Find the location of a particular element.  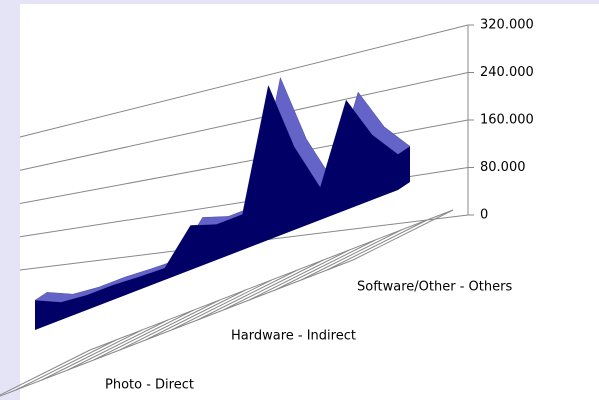

y-tick-label: 0 is located at coordinates (484, 215).